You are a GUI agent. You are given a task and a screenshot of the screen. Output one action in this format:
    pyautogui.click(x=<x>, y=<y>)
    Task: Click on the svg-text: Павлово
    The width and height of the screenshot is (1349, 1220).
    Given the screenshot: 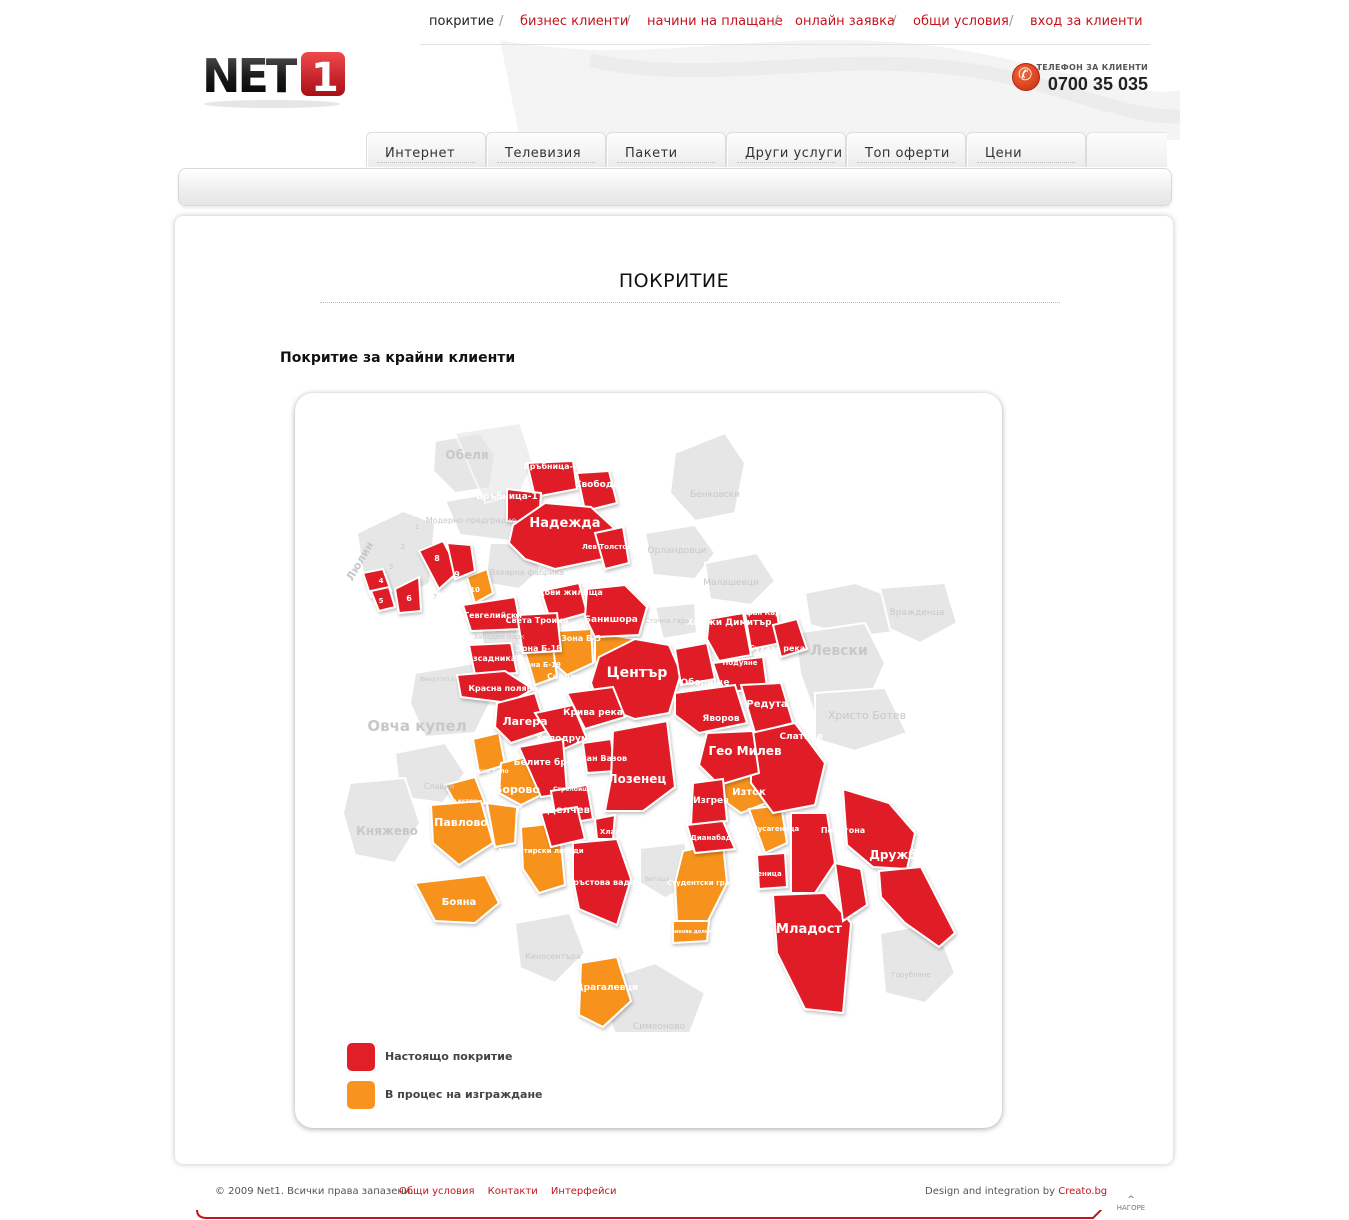 What is the action you would take?
    pyautogui.click(x=461, y=822)
    